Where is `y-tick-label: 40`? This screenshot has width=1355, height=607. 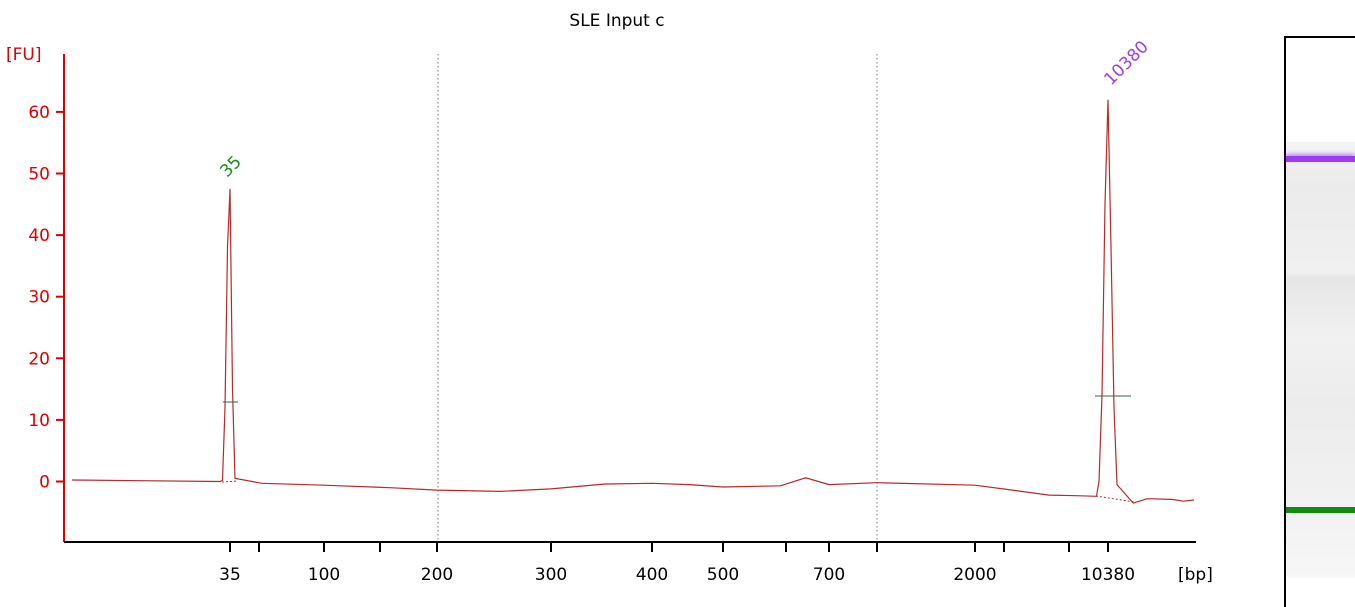 y-tick-label: 40 is located at coordinates (39, 236).